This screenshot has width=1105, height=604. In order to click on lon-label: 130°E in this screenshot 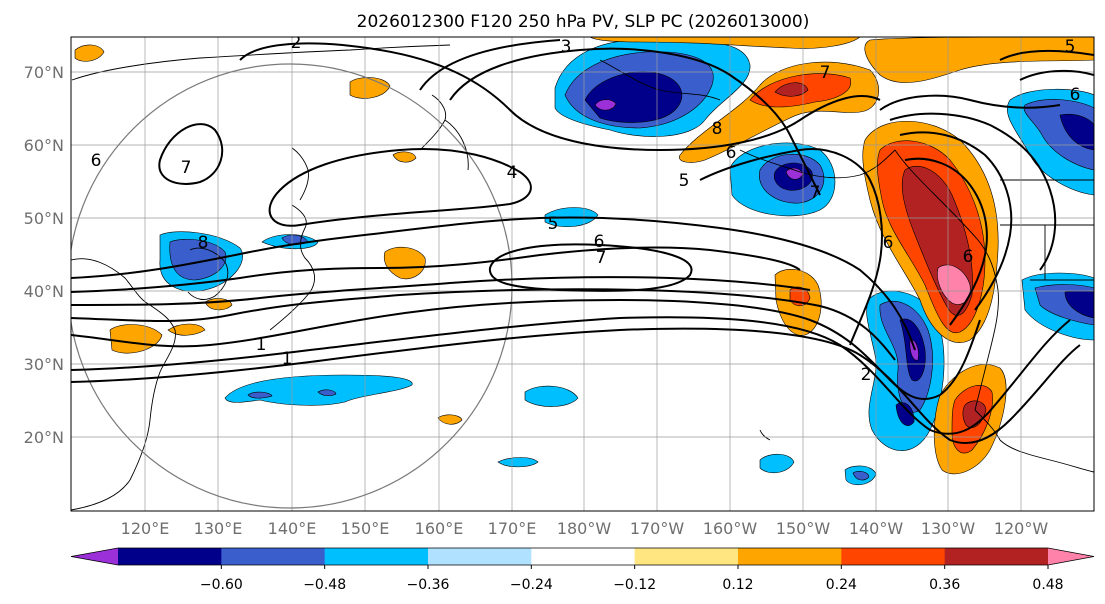, I will do `click(218, 528)`.